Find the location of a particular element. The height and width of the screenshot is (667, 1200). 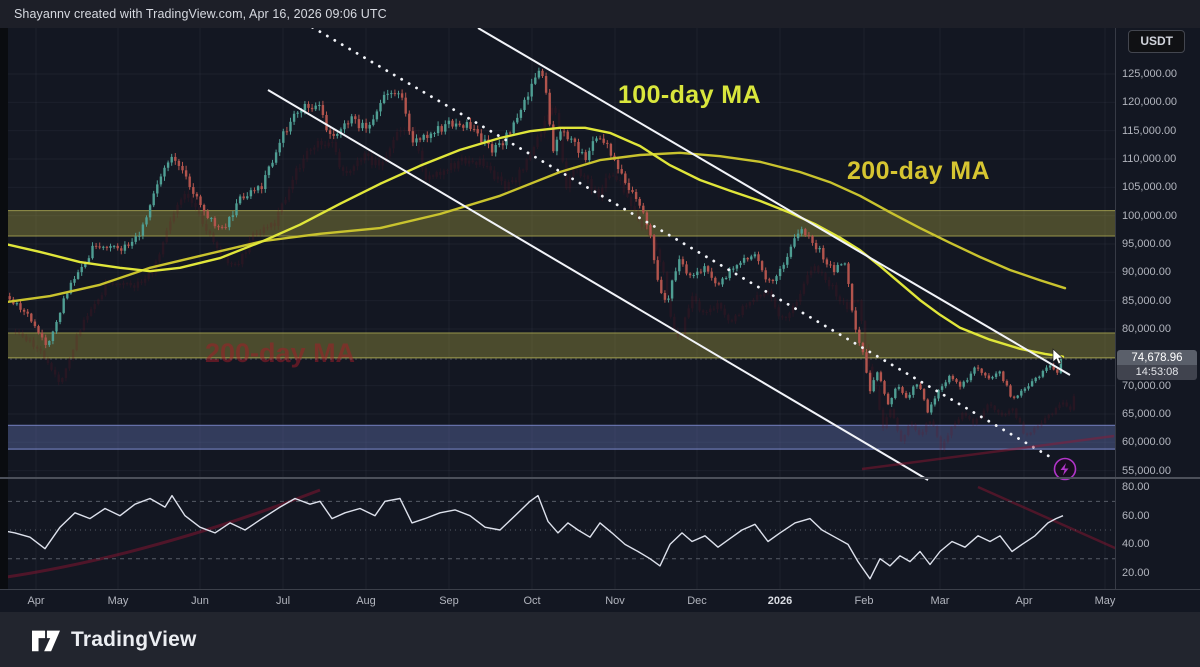

rsi-axis-label: 80.00 is located at coordinates (1136, 487).